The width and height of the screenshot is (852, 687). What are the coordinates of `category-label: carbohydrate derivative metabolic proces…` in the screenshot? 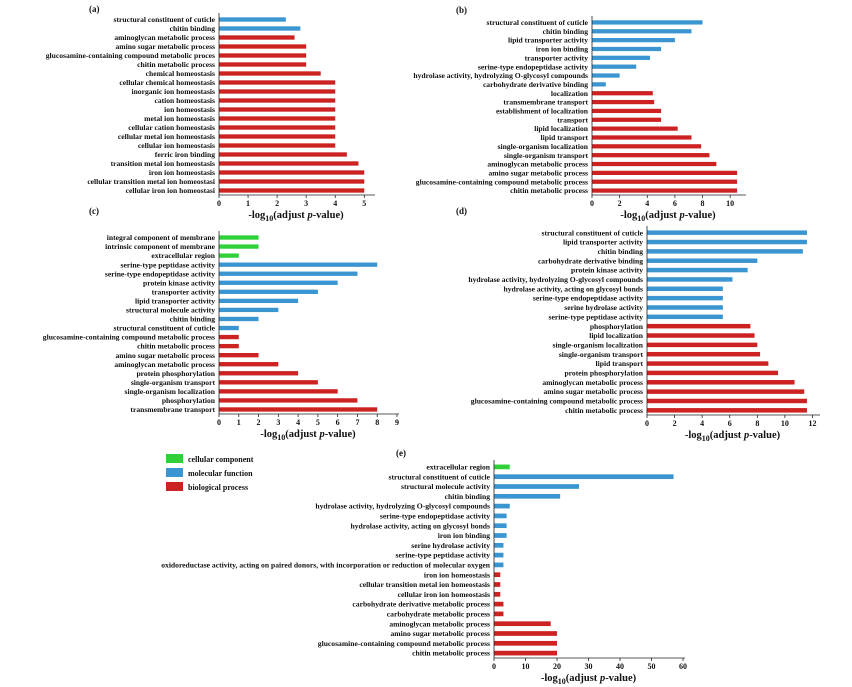 It's located at (421, 604).